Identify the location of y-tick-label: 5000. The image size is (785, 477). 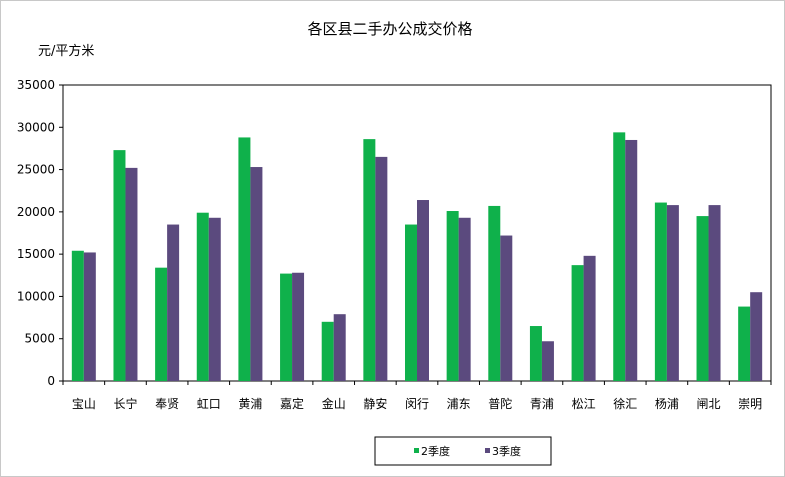
(39, 339).